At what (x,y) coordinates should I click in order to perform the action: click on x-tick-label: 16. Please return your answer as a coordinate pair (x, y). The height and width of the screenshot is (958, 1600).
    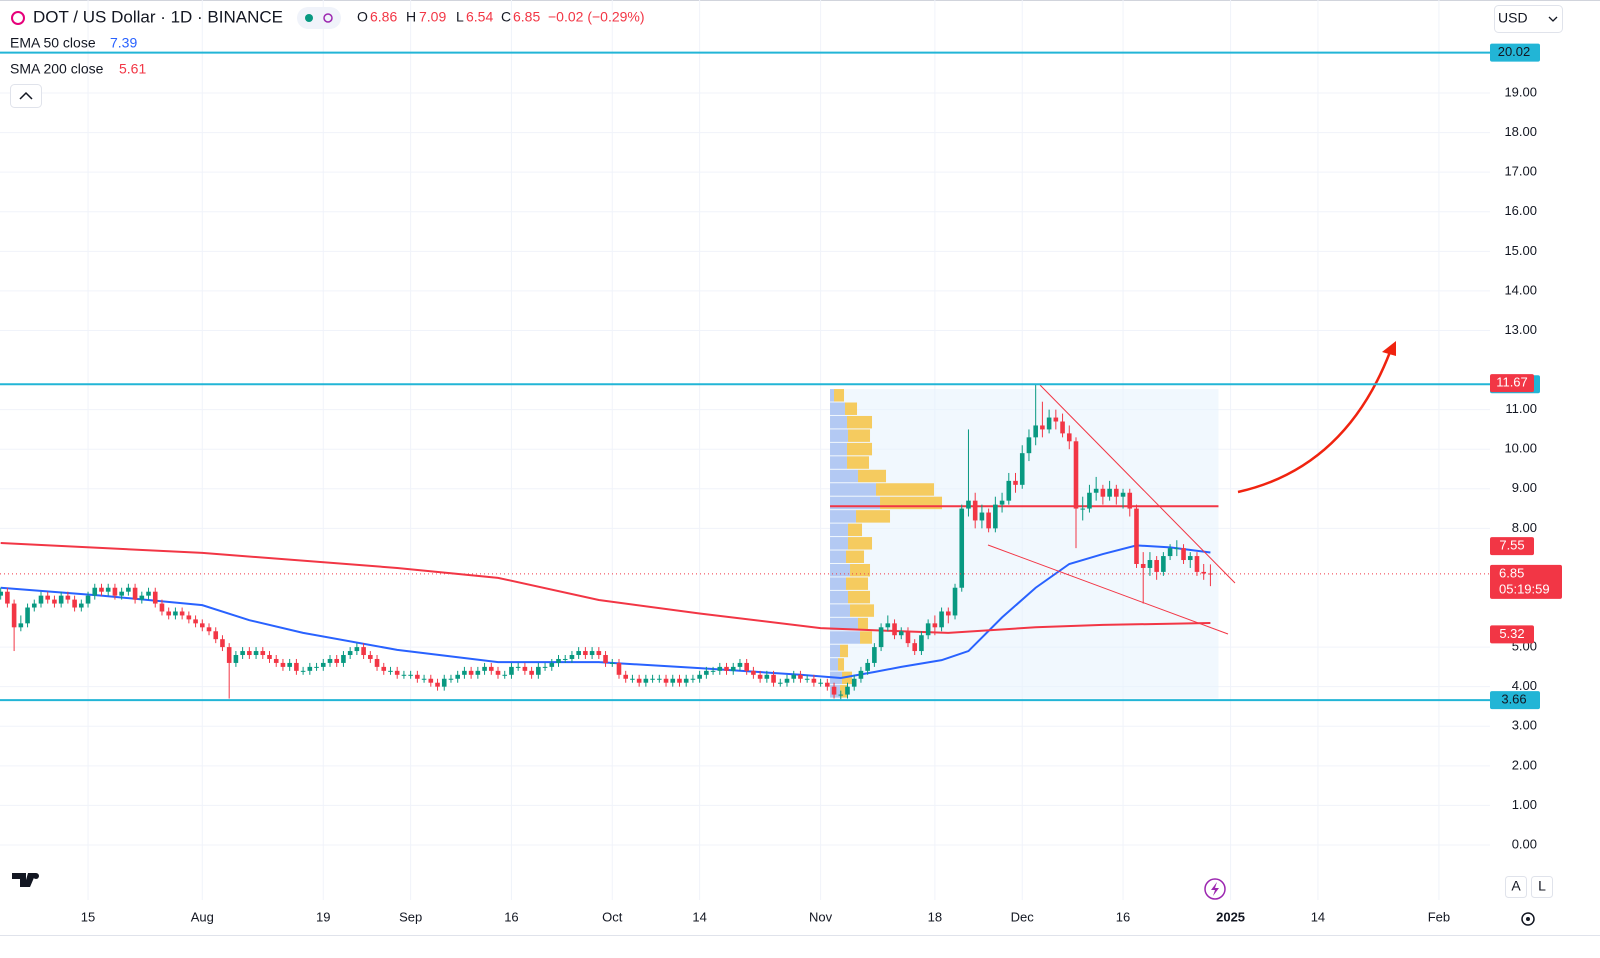
    Looking at the image, I should click on (1123, 916).